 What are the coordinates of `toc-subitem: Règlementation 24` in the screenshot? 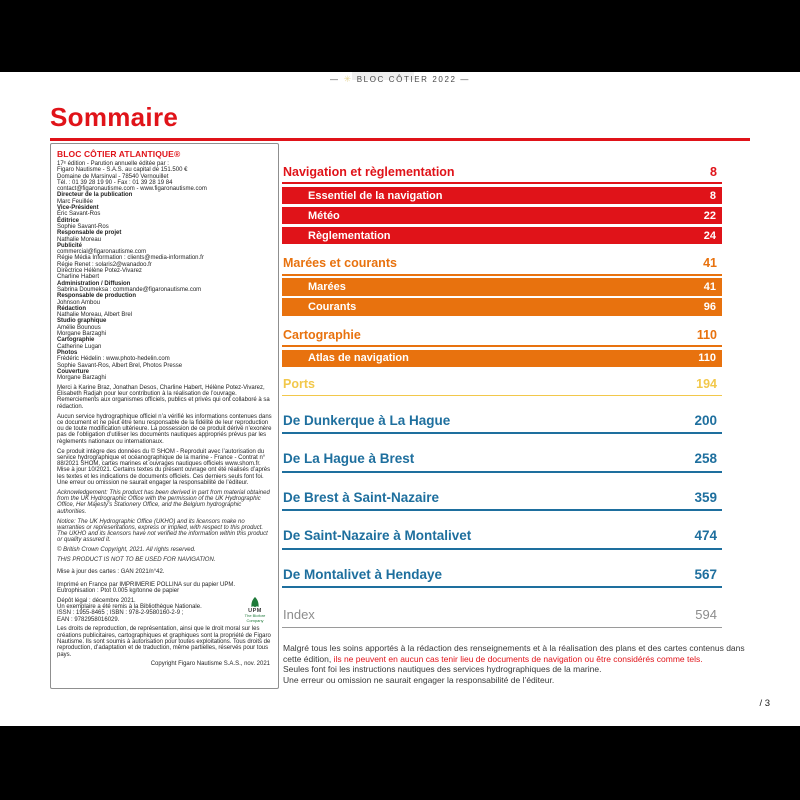 It's located at (502, 235).